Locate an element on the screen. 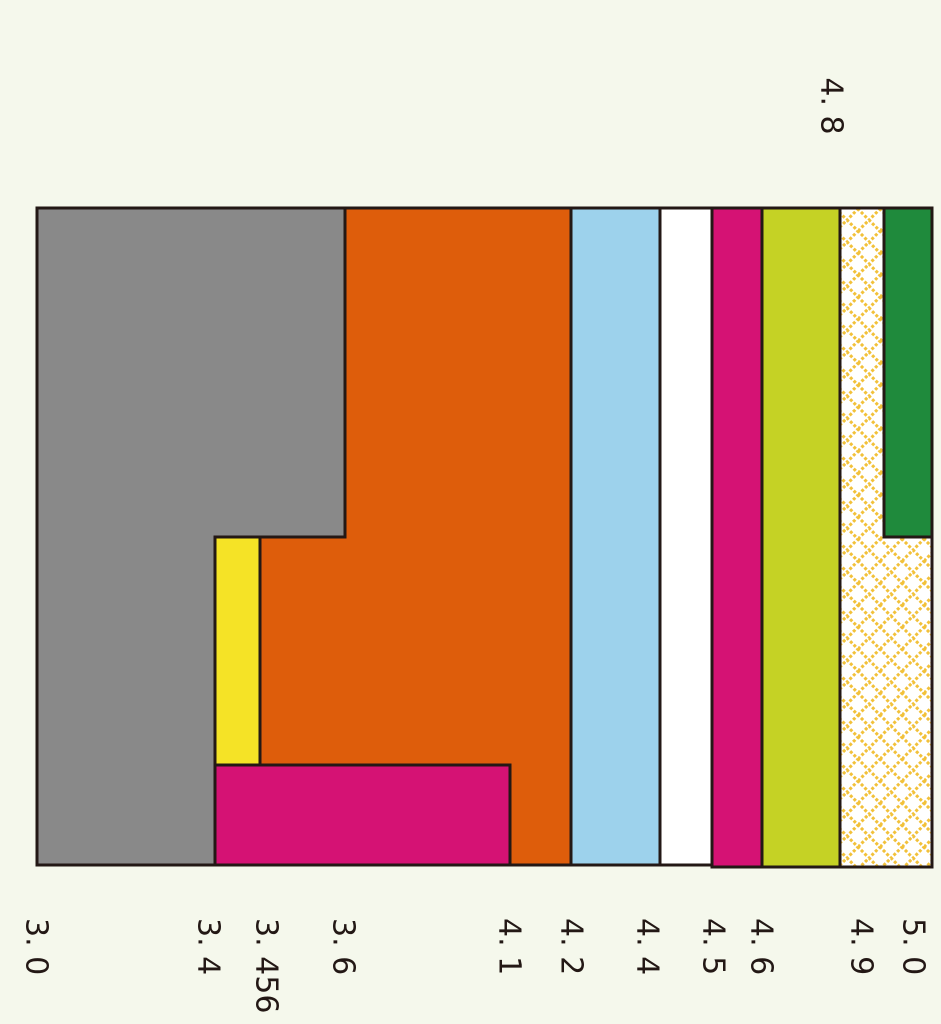 The width and height of the screenshot is (941, 1024). bottom-label: 5. 0 is located at coordinates (913, 946).